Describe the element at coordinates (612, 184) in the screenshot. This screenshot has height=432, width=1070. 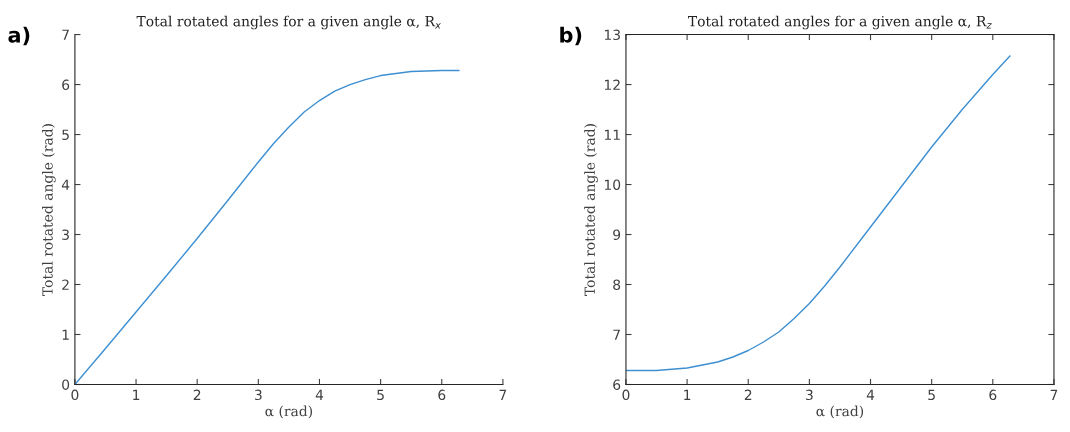
I see `y-tick-label: 10` at that location.